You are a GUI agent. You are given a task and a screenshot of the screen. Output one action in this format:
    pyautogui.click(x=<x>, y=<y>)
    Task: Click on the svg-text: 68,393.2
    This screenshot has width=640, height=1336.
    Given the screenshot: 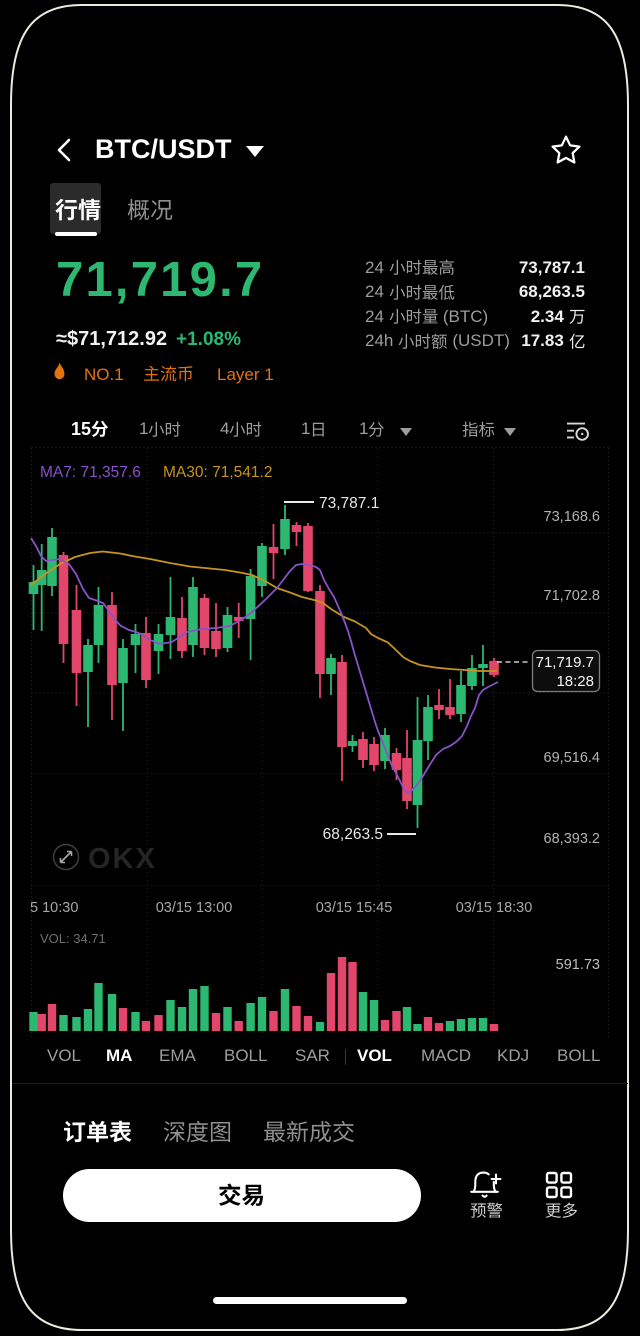 What is the action you would take?
    pyautogui.click(x=572, y=839)
    